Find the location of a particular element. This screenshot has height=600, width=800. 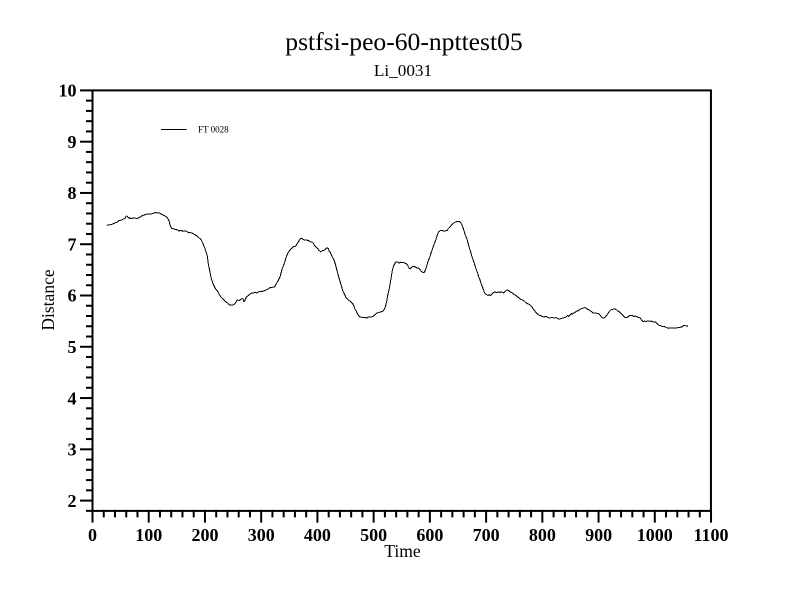

svg-text: pstfsi-peo-60-npttest05 is located at coordinates (403, 41).